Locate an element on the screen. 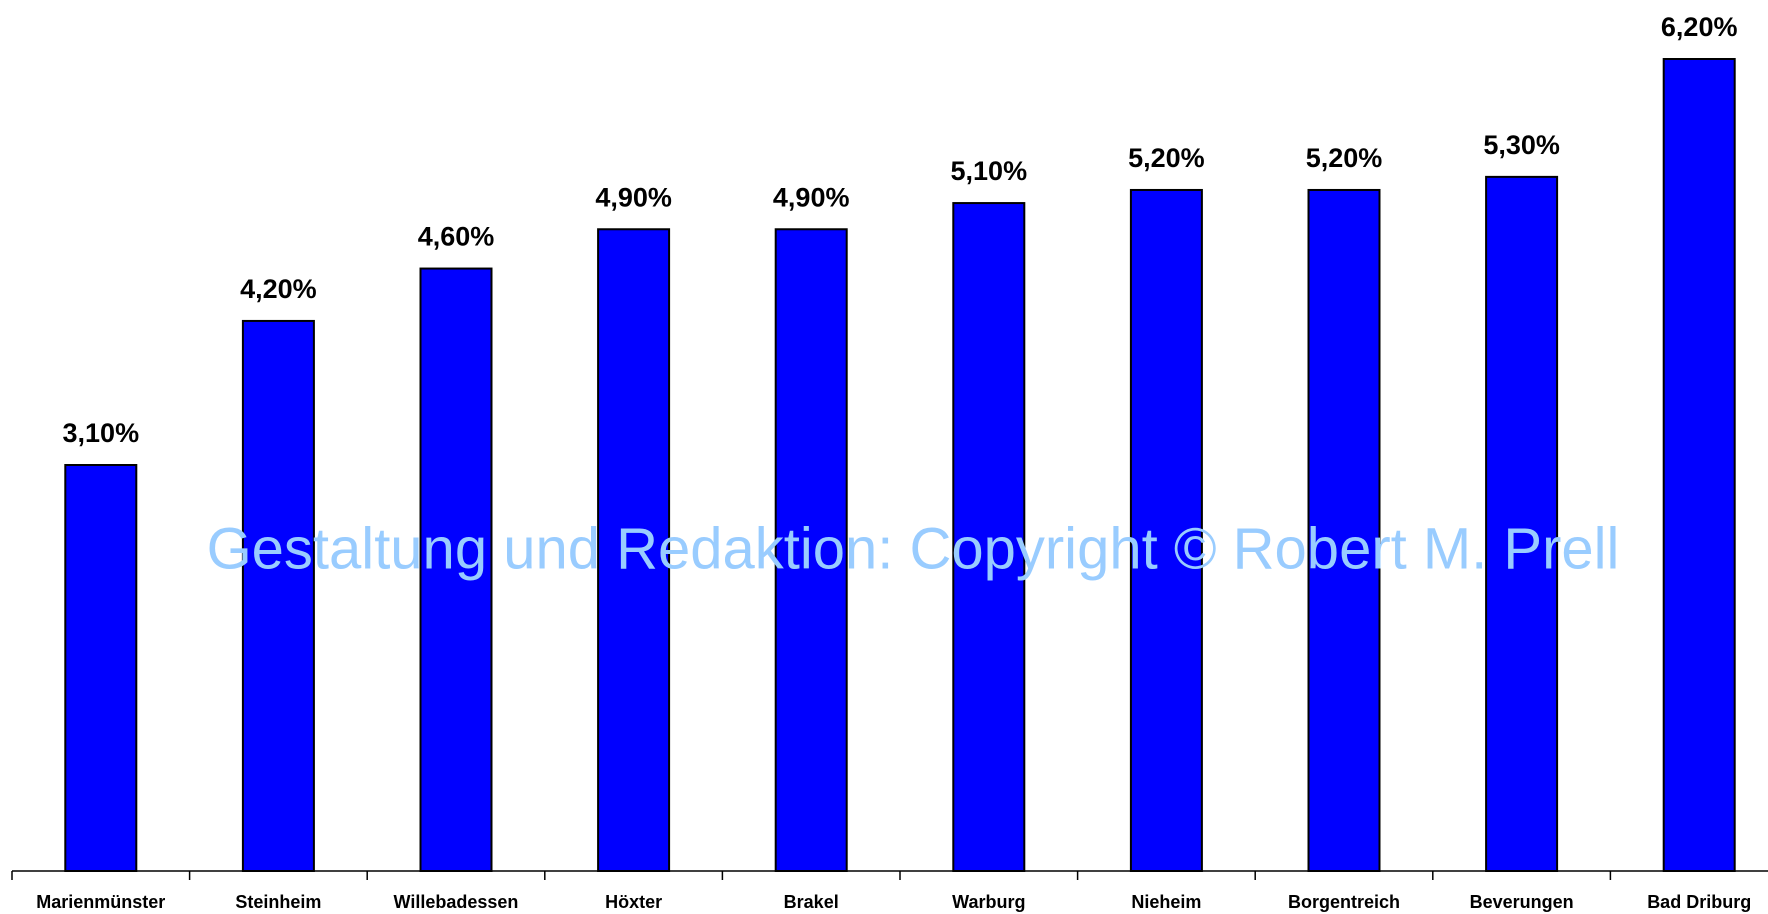 Image resolution: width=1768 pixels, height=914 pixels. value-label: 6,20% is located at coordinates (1699, 27).